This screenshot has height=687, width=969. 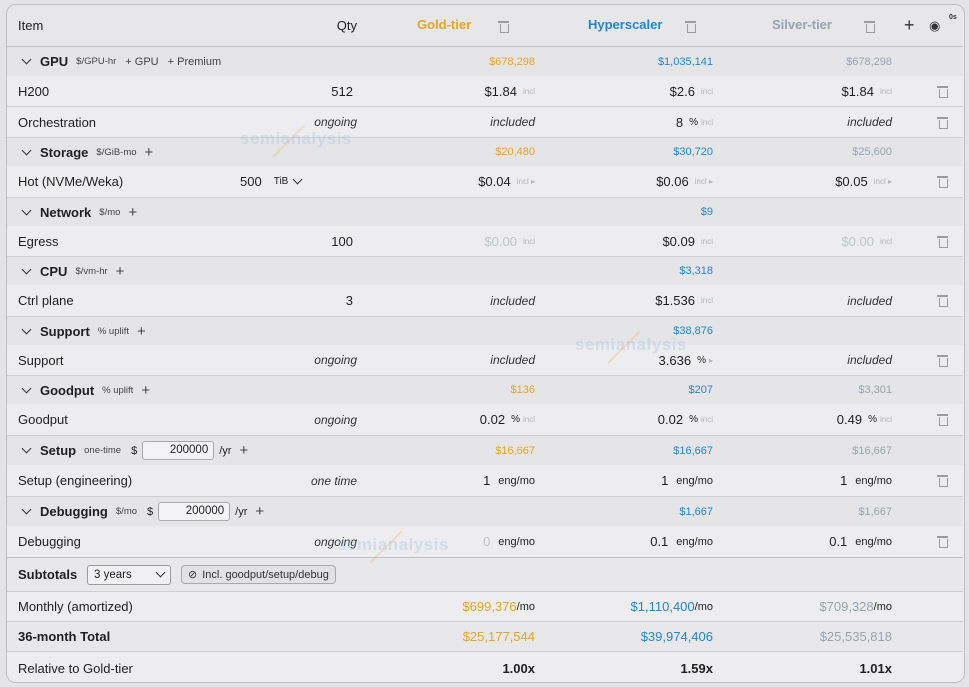 What do you see at coordinates (135, 450) in the screenshot?
I see `section-header: Setup one-time $200000/yr +` at bounding box center [135, 450].